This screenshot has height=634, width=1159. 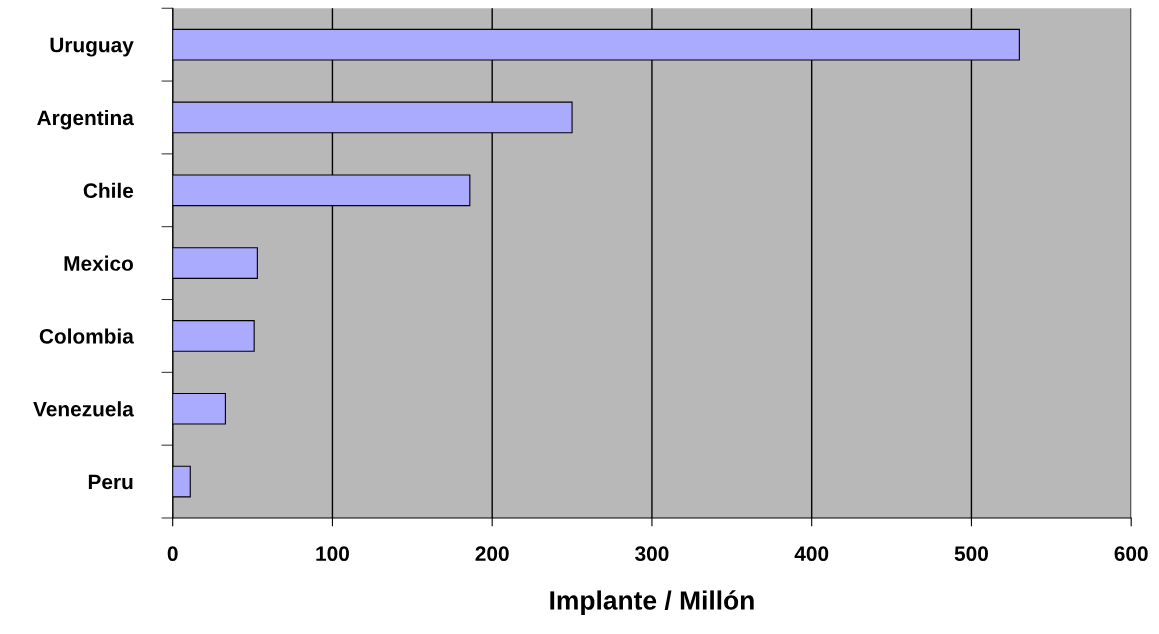 What do you see at coordinates (1131, 554) in the screenshot?
I see `x-tick-label: 600` at bounding box center [1131, 554].